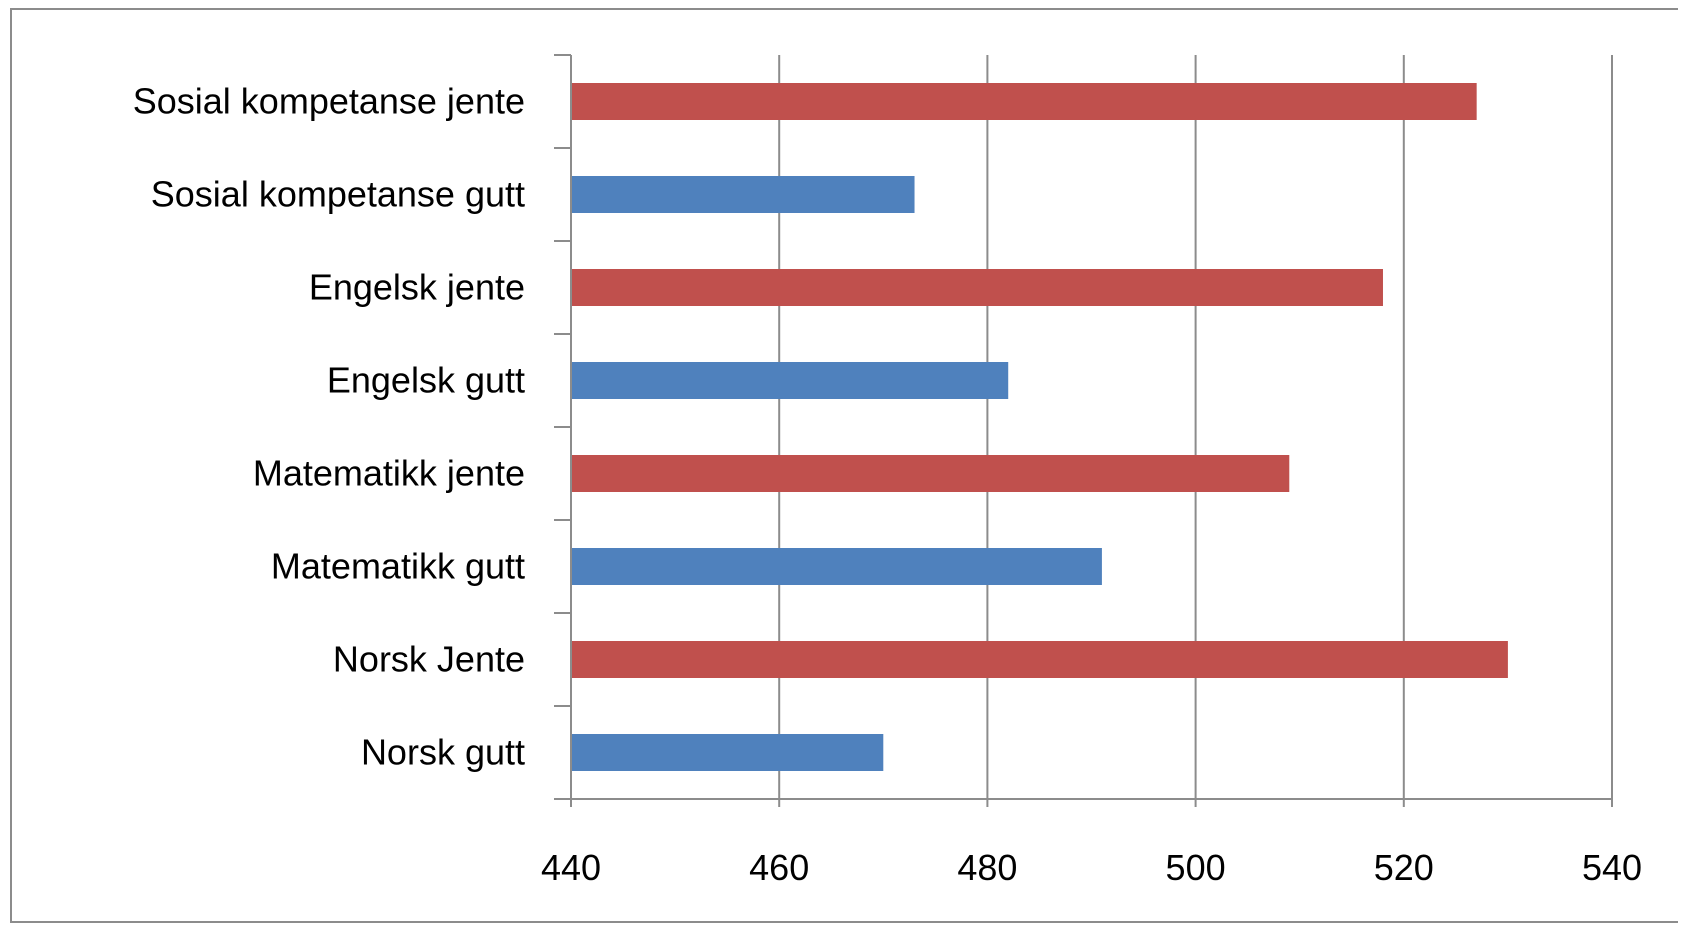 The image size is (1684, 930). I want to click on bar-norsk-gutt, so click(728, 752).